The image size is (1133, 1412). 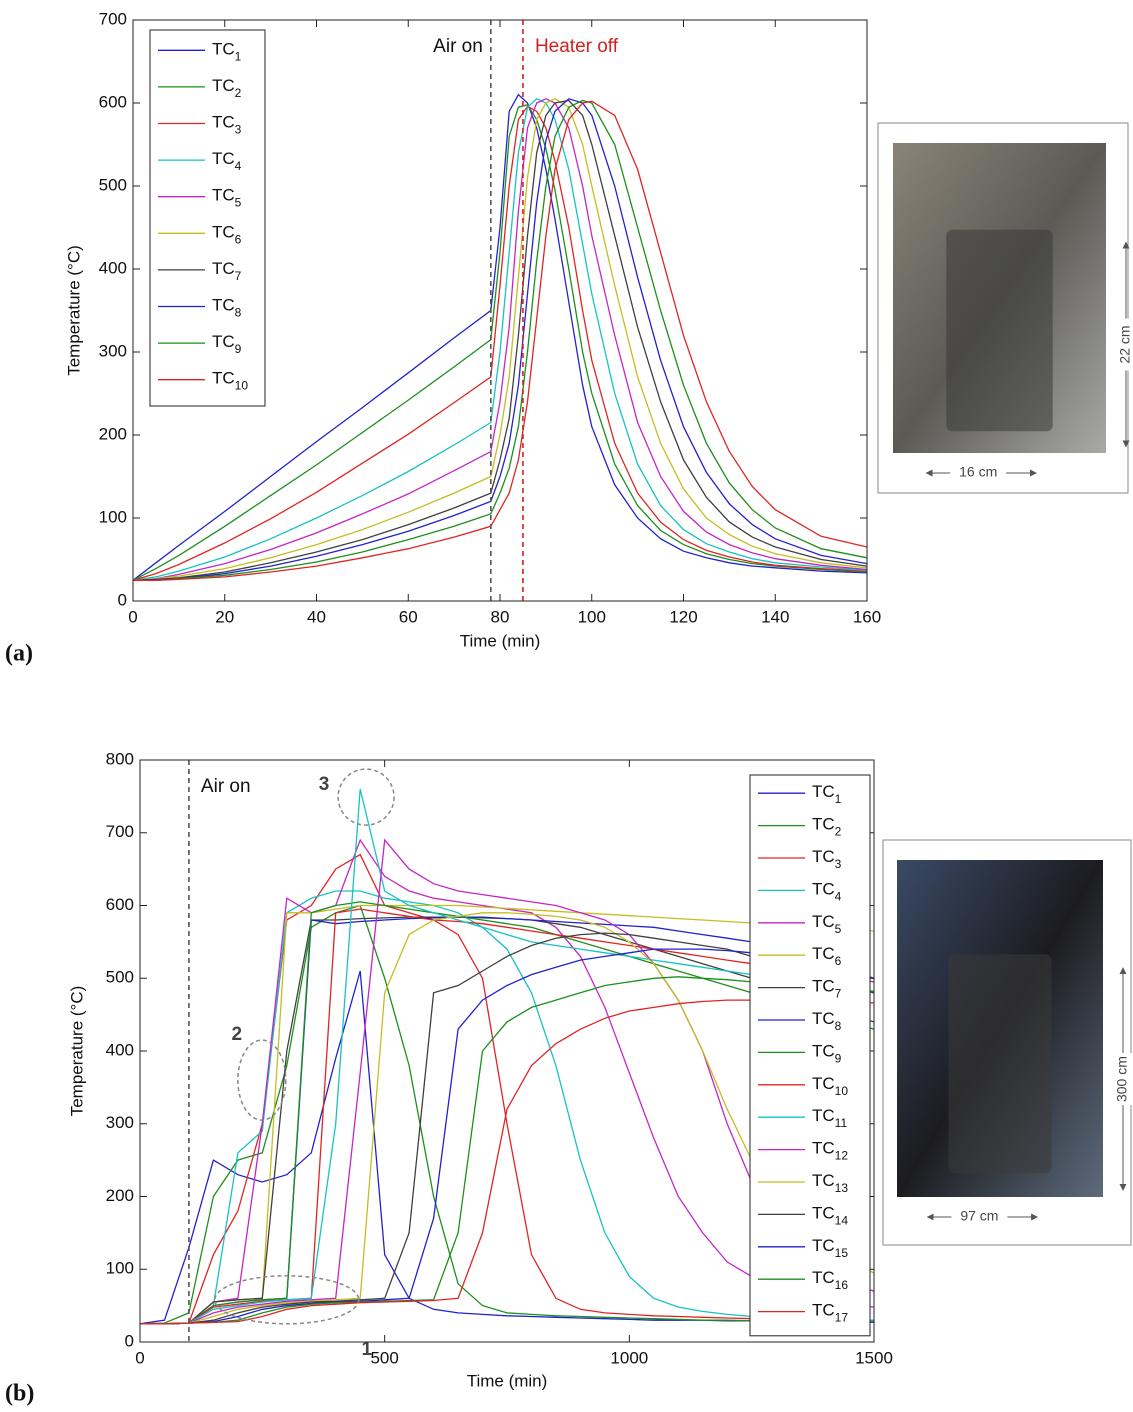 What do you see at coordinates (408, 616) in the screenshot?
I see `x-tick-label: 60` at bounding box center [408, 616].